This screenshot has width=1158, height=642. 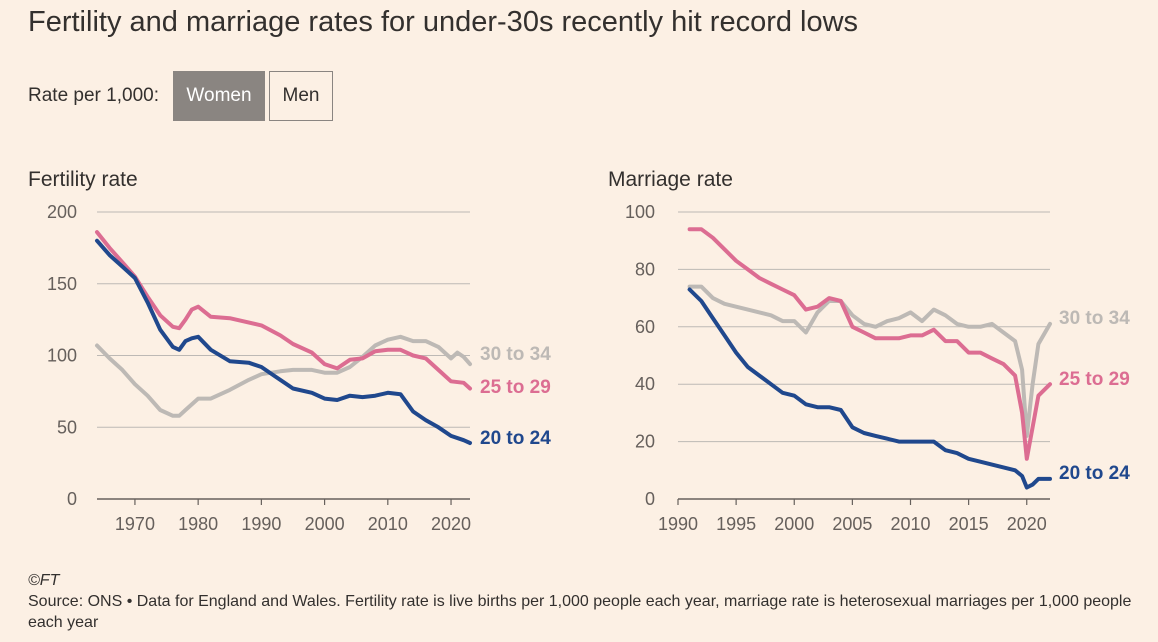 I want to click on fertility-chart-title: Fertility rate, so click(x=83, y=179).